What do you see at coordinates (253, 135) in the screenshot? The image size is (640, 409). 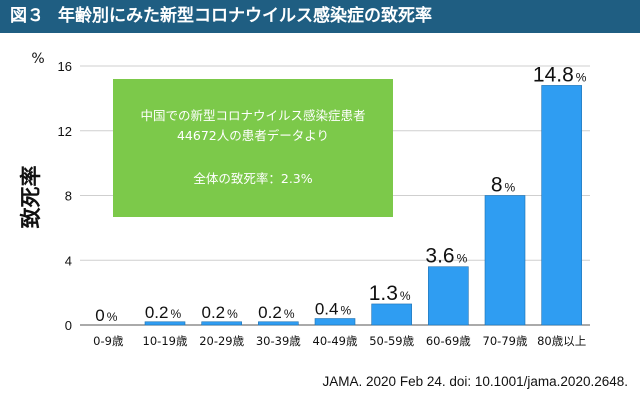 I see `annotation-line-2: 44672人の患者データより` at bounding box center [253, 135].